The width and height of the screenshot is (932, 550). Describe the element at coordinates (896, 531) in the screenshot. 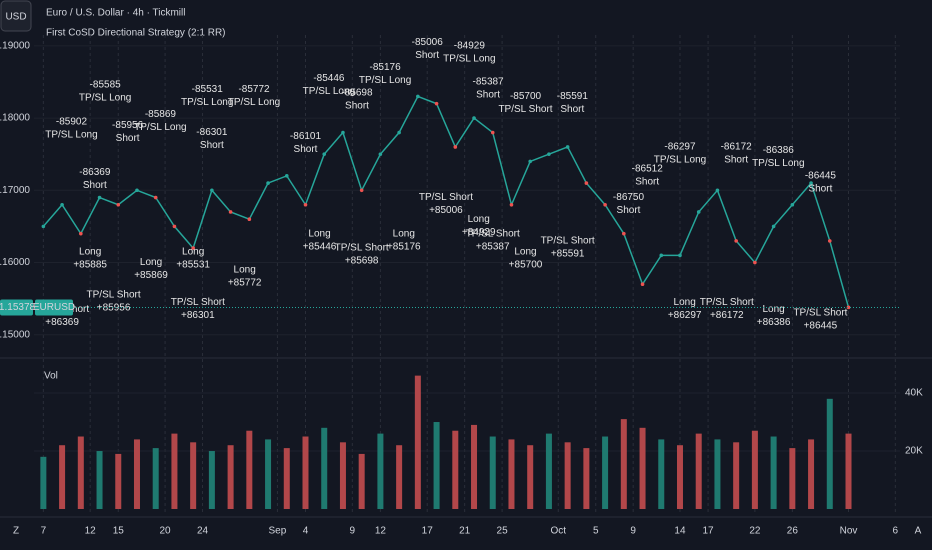

I see `x-tick-label: 6` at that location.